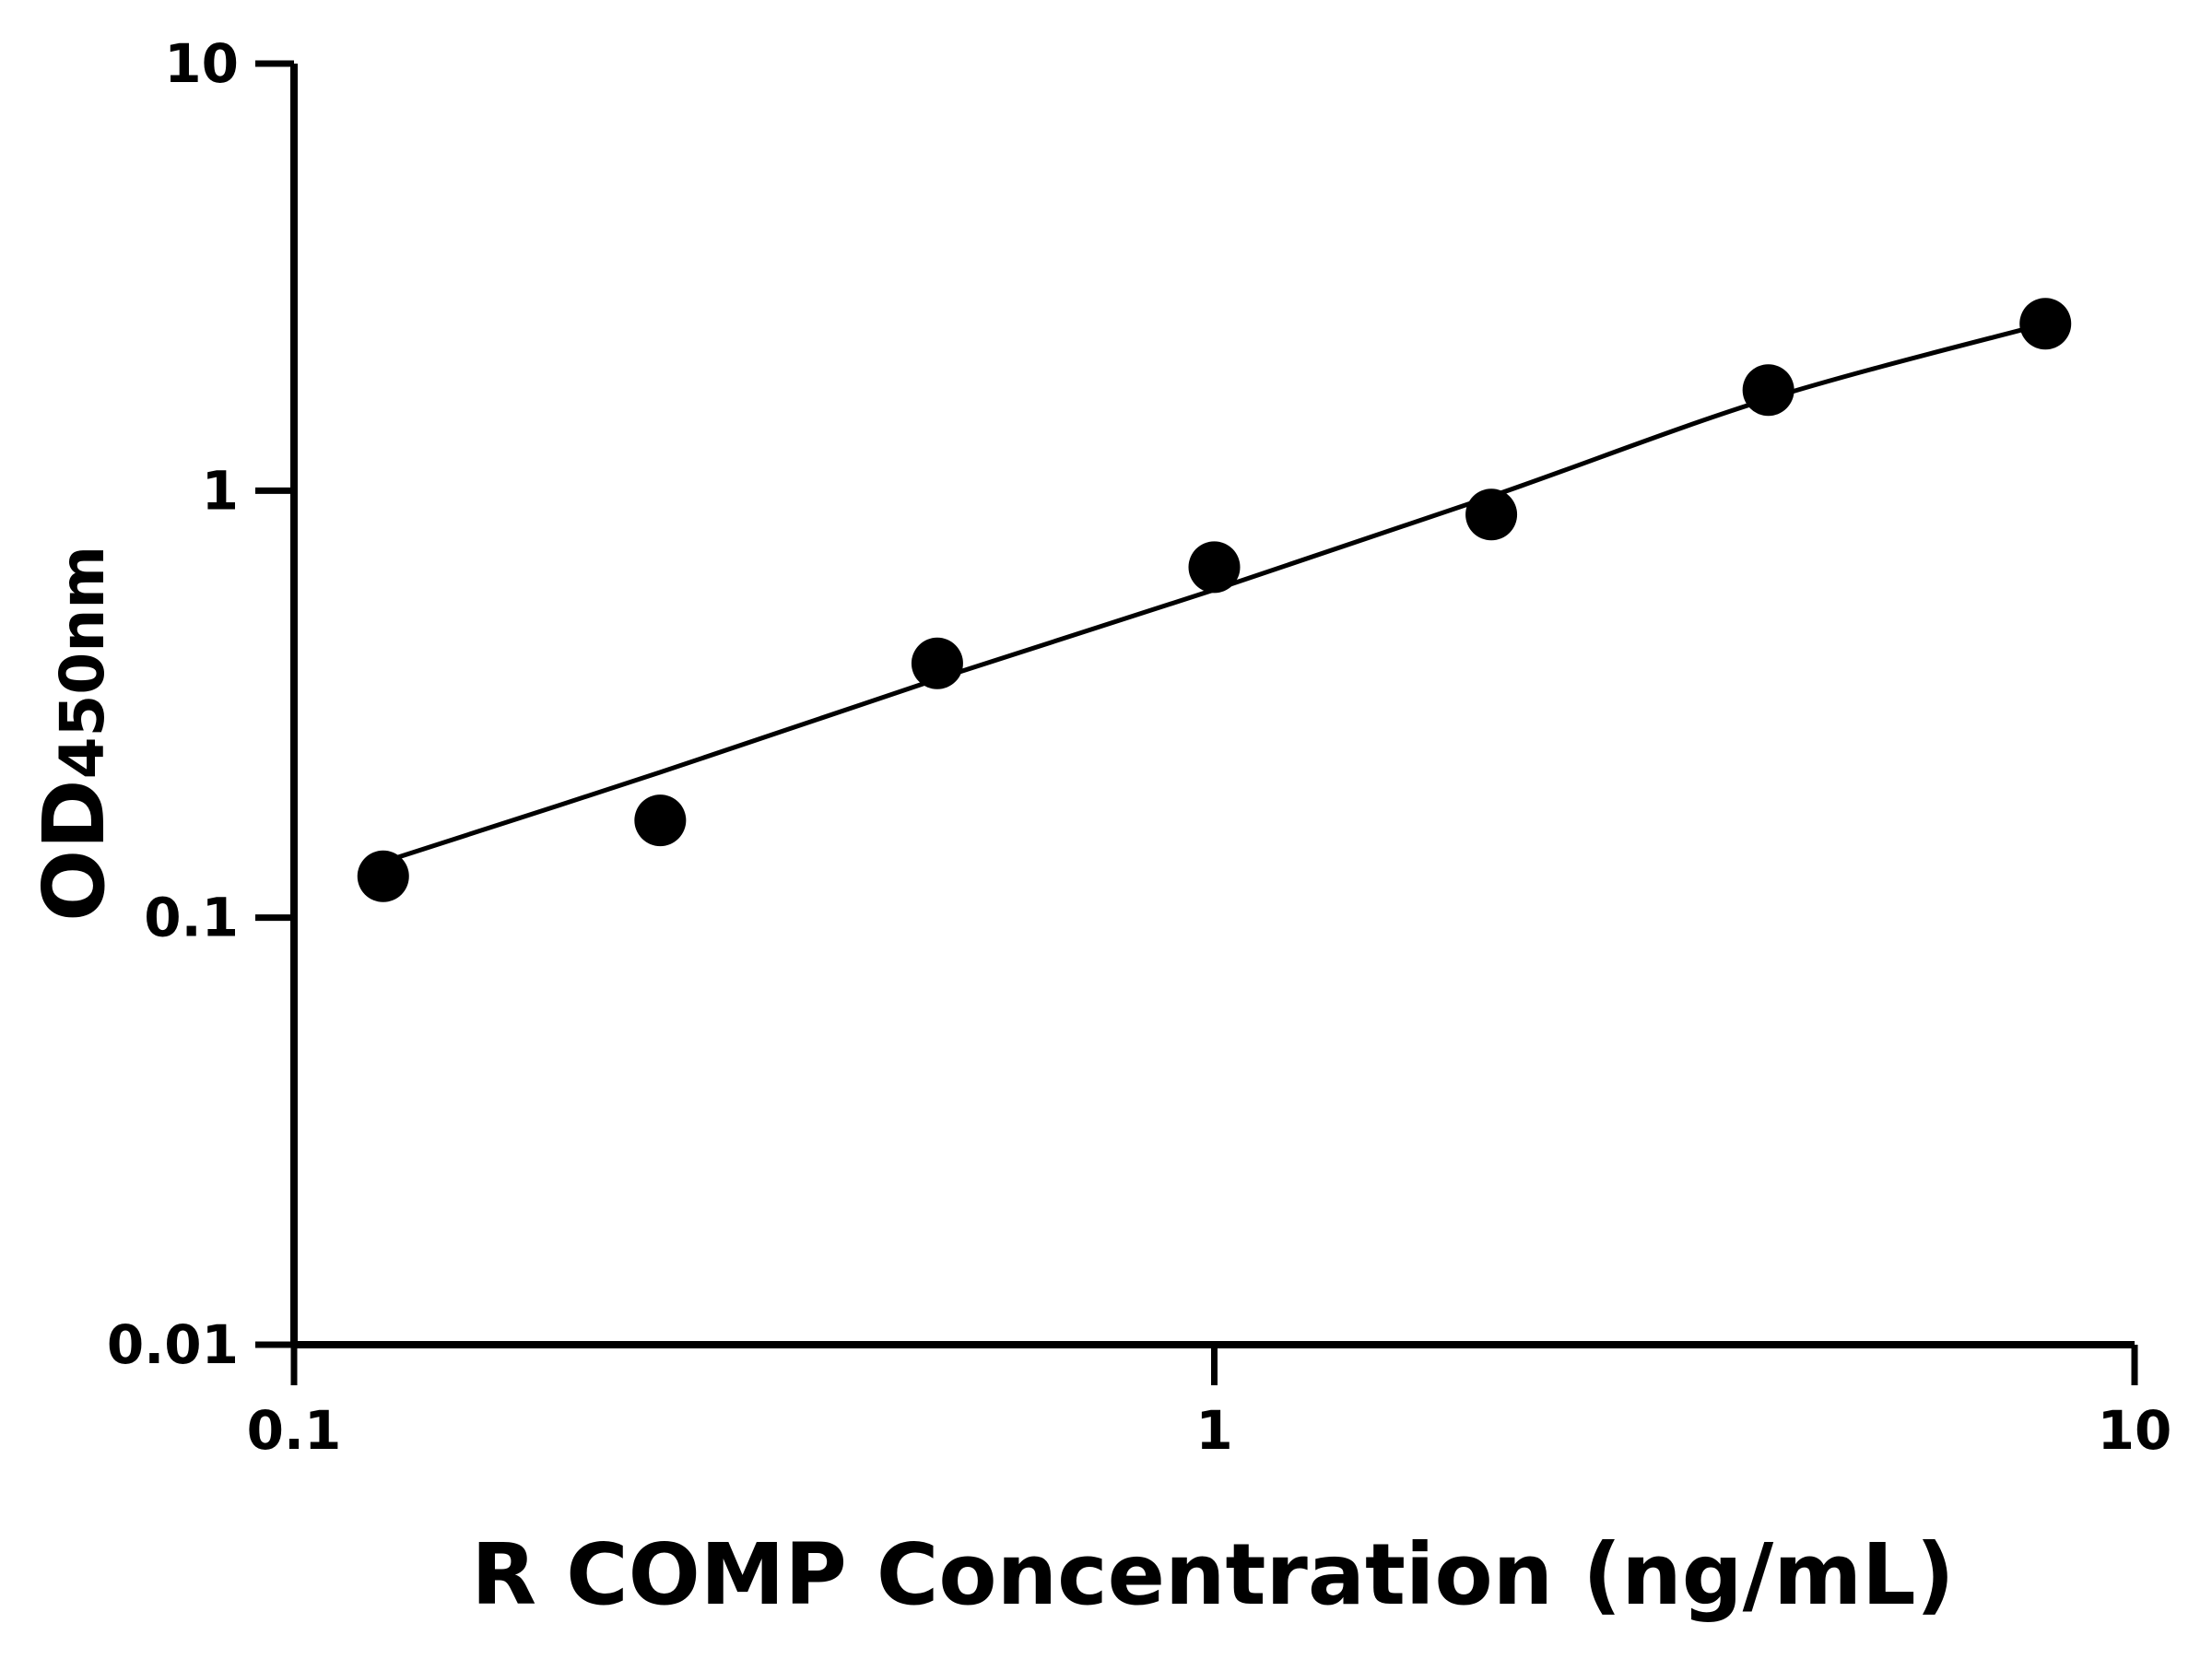 This screenshot has width=2212, height=1659. Describe the element at coordinates (2135, 1430) in the screenshot. I see `x-tick-label: 10` at that location.